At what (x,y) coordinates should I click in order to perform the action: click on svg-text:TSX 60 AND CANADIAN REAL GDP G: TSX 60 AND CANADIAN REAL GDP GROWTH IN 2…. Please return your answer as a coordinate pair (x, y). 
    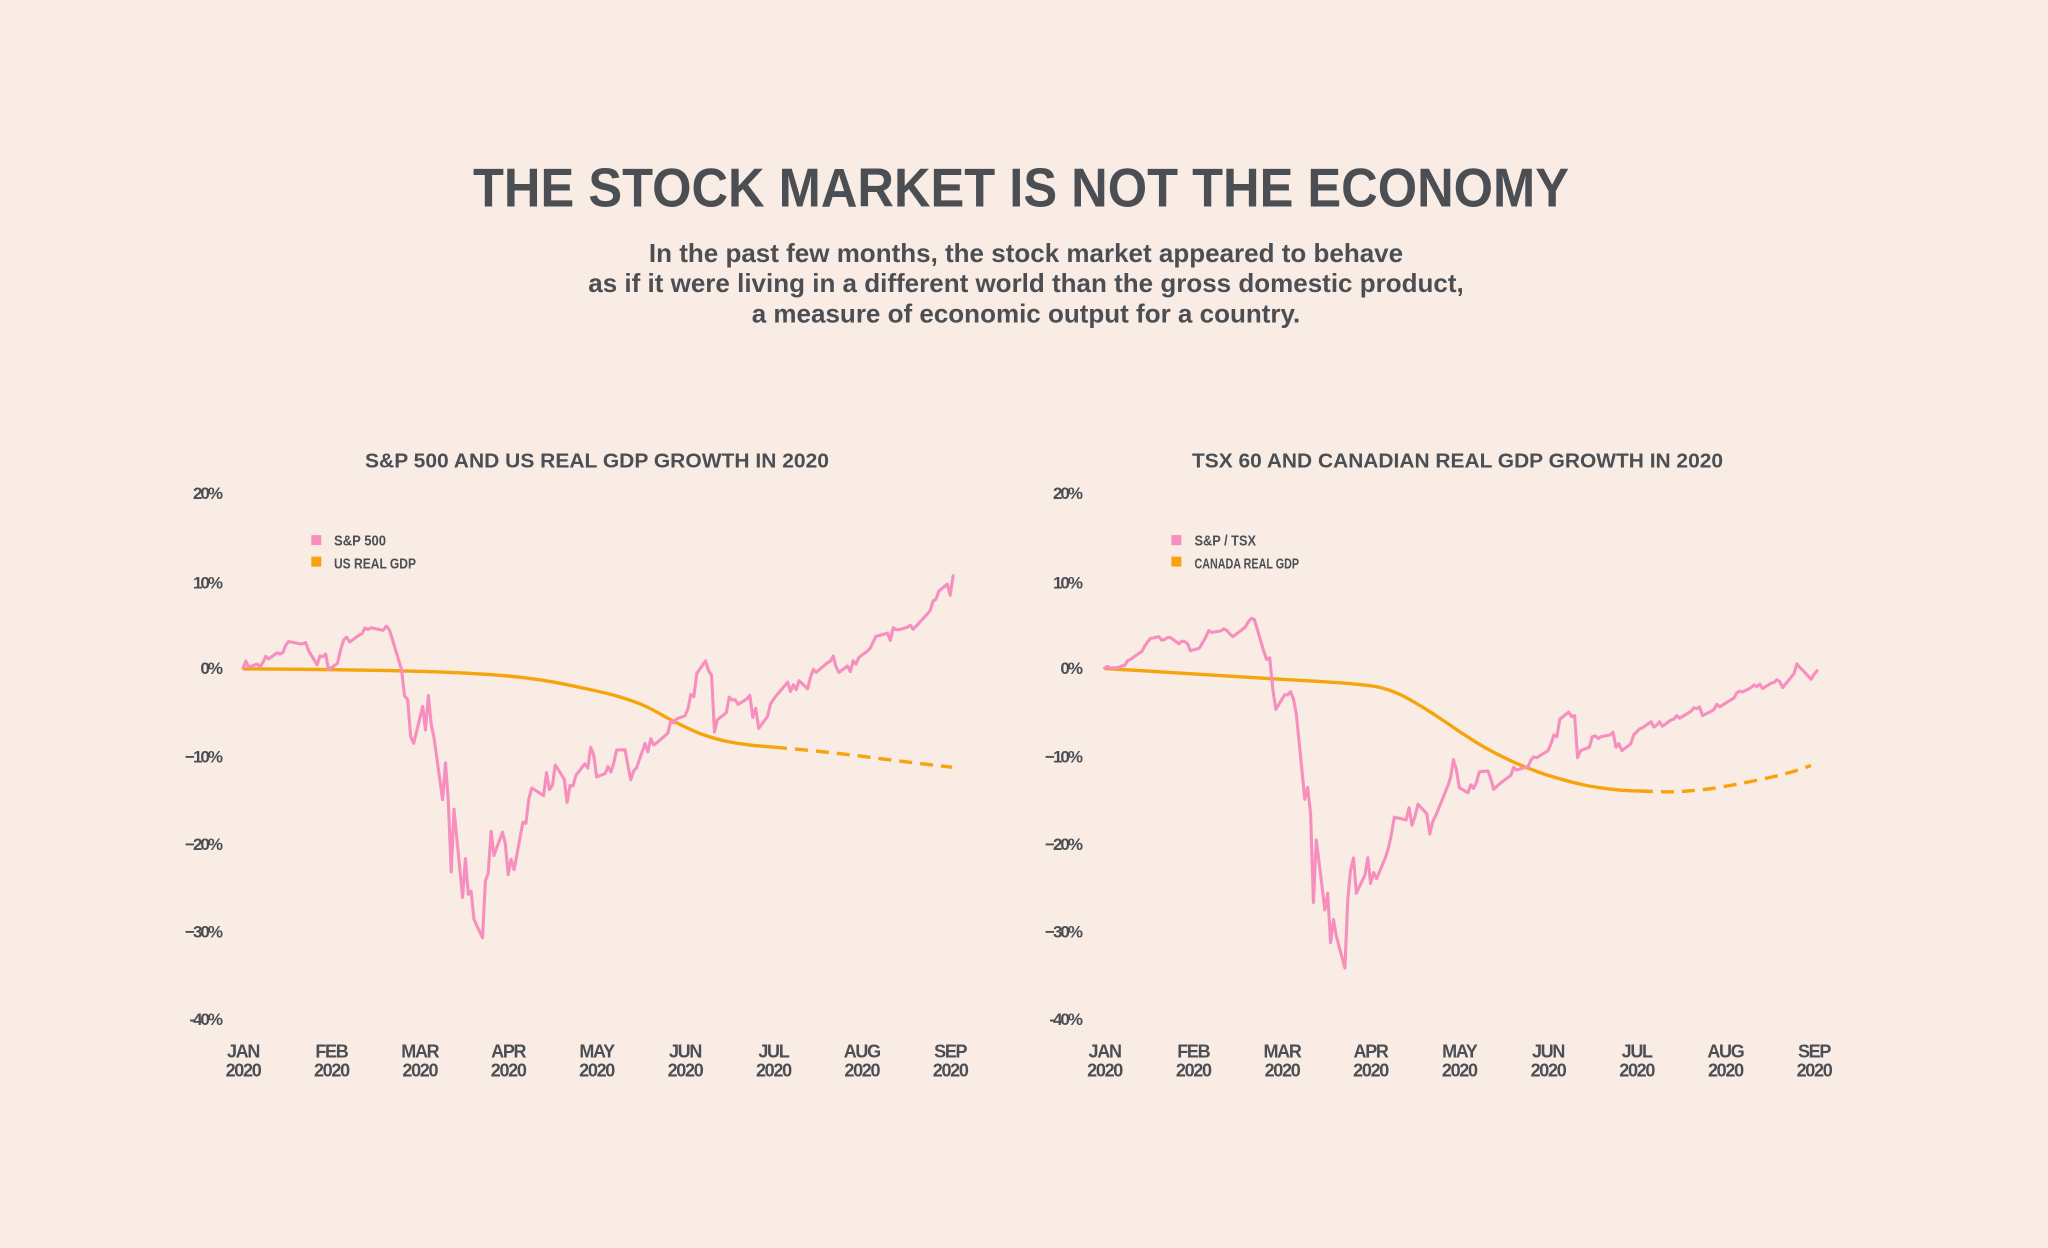
    Looking at the image, I should click on (1457, 461).